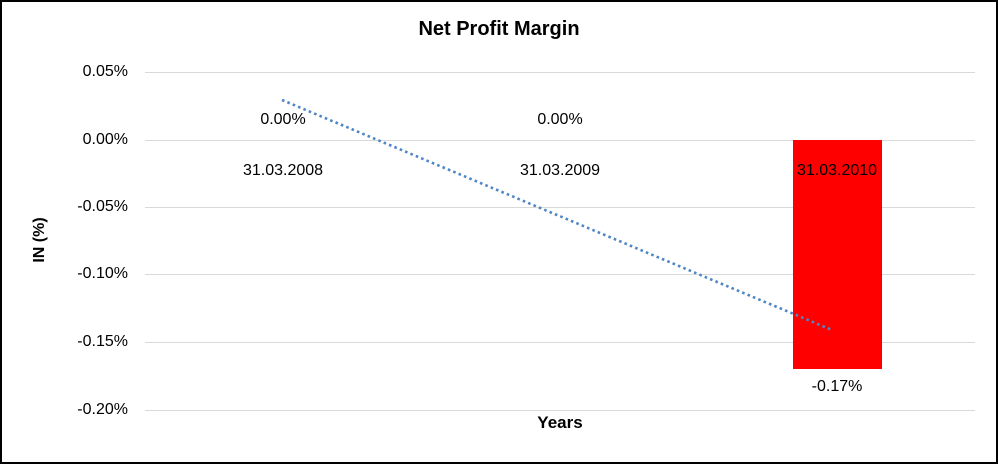  What do you see at coordinates (102, 273) in the screenshot?
I see `y-tick-label: -0.10%` at bounding box center [102, 273].